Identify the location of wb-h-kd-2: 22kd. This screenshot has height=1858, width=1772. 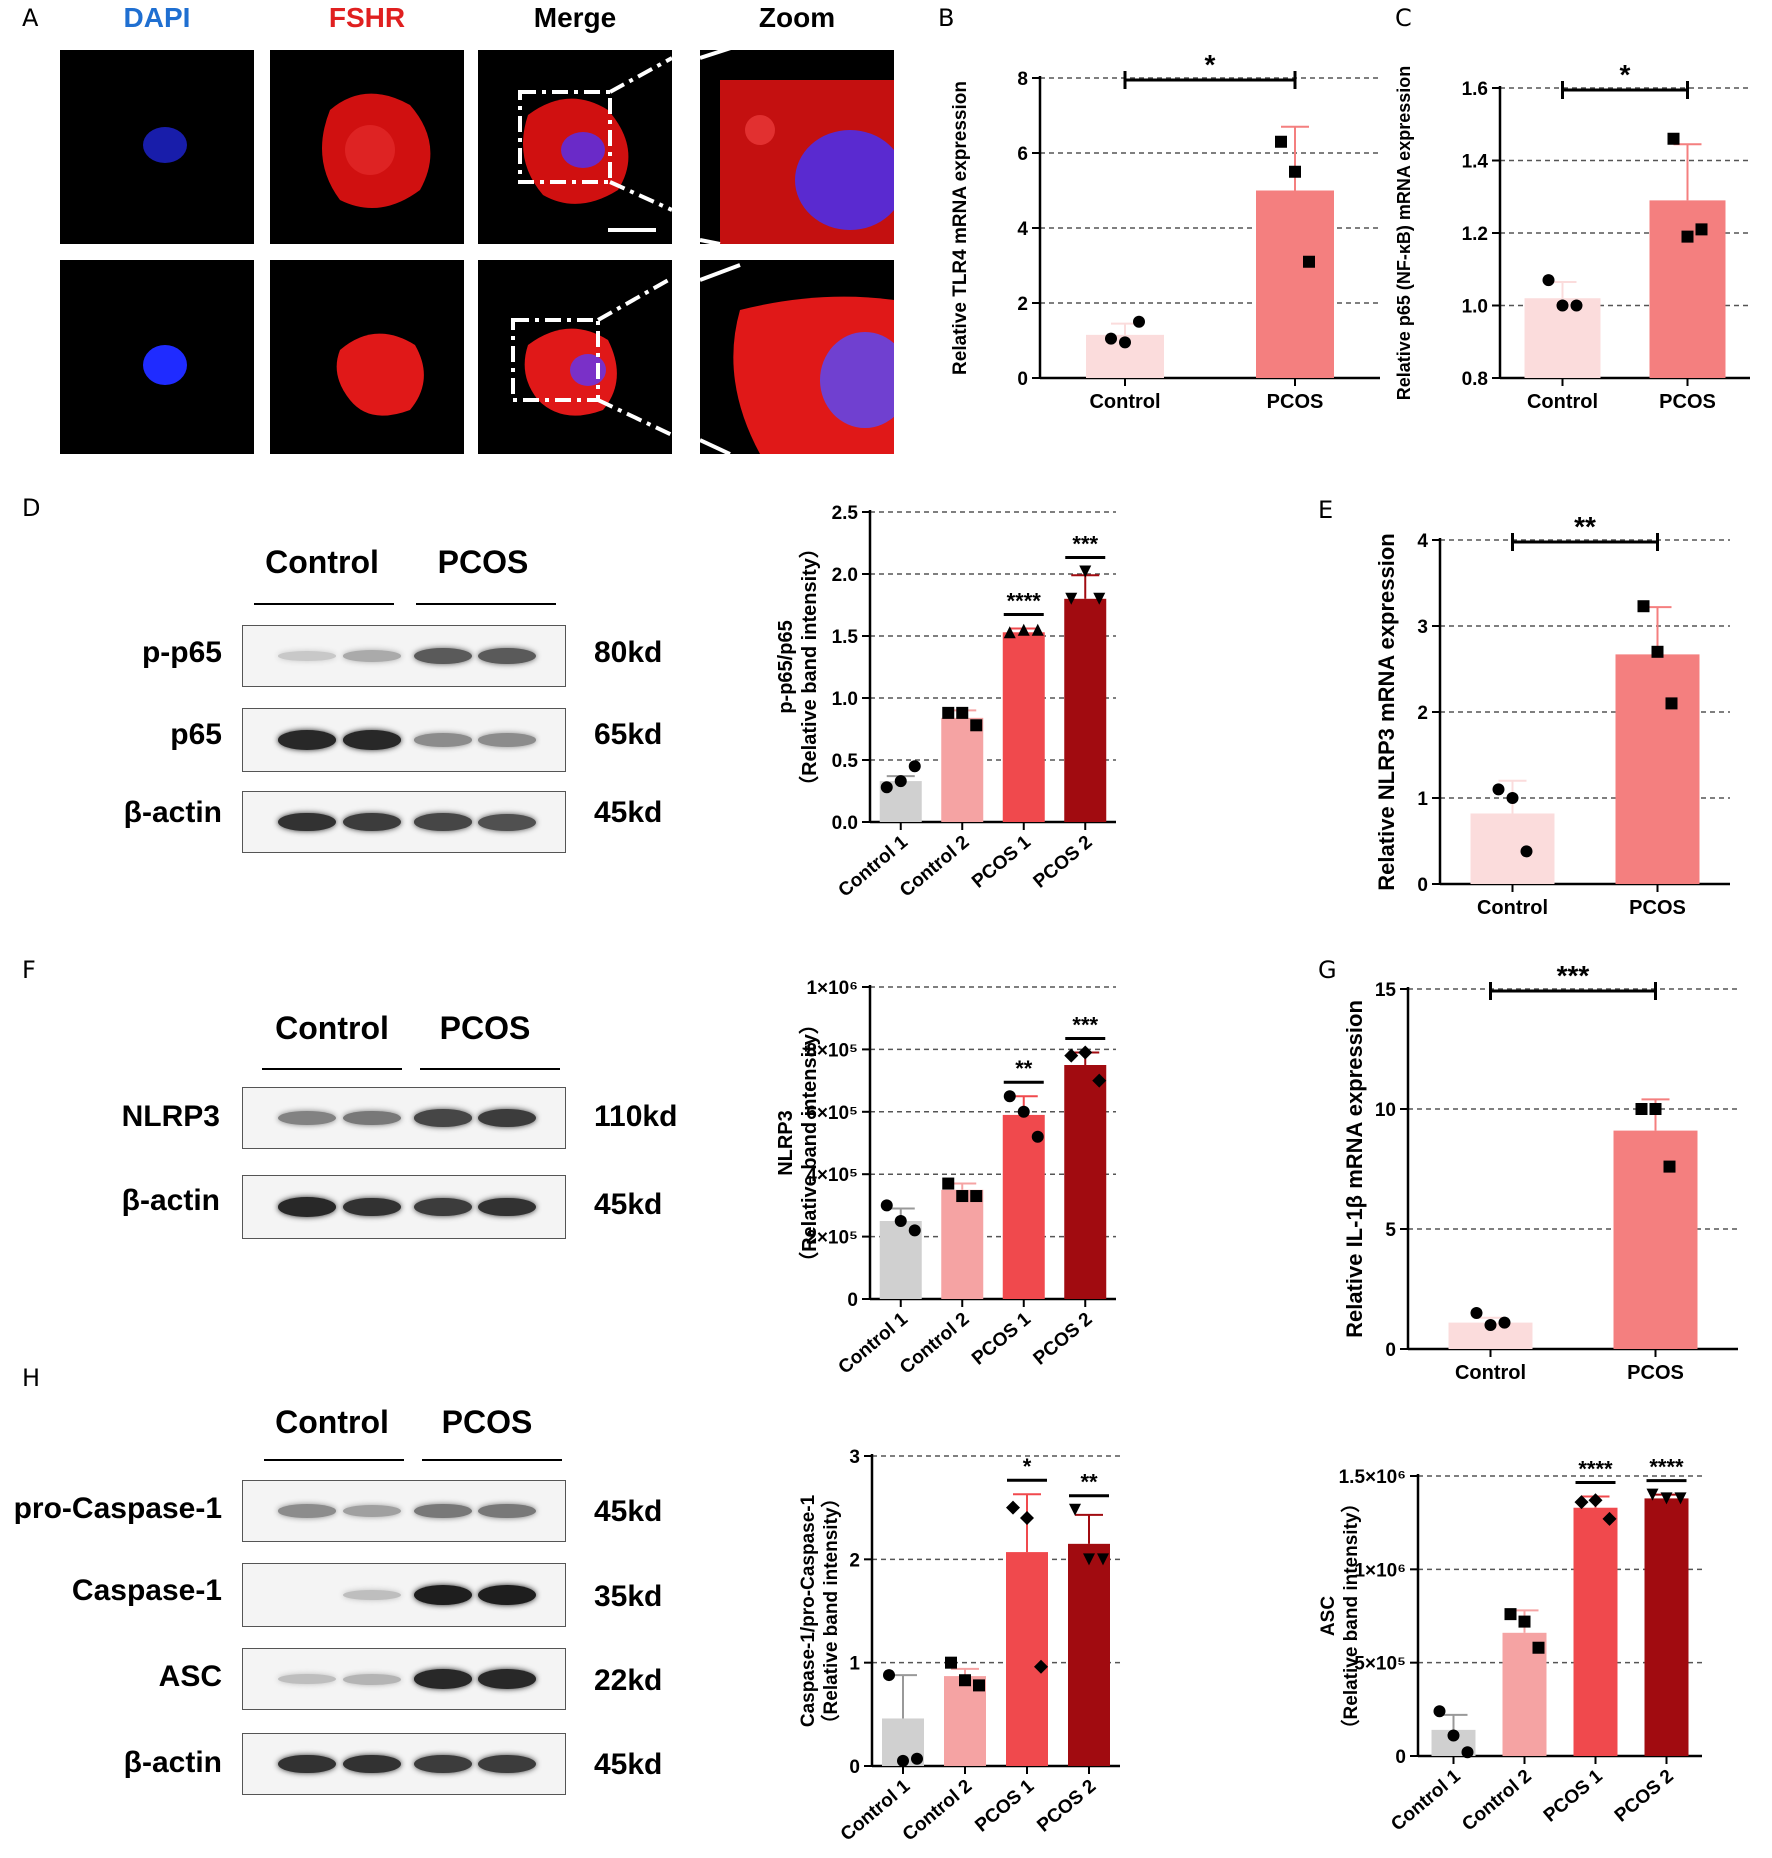
(628, 1680).